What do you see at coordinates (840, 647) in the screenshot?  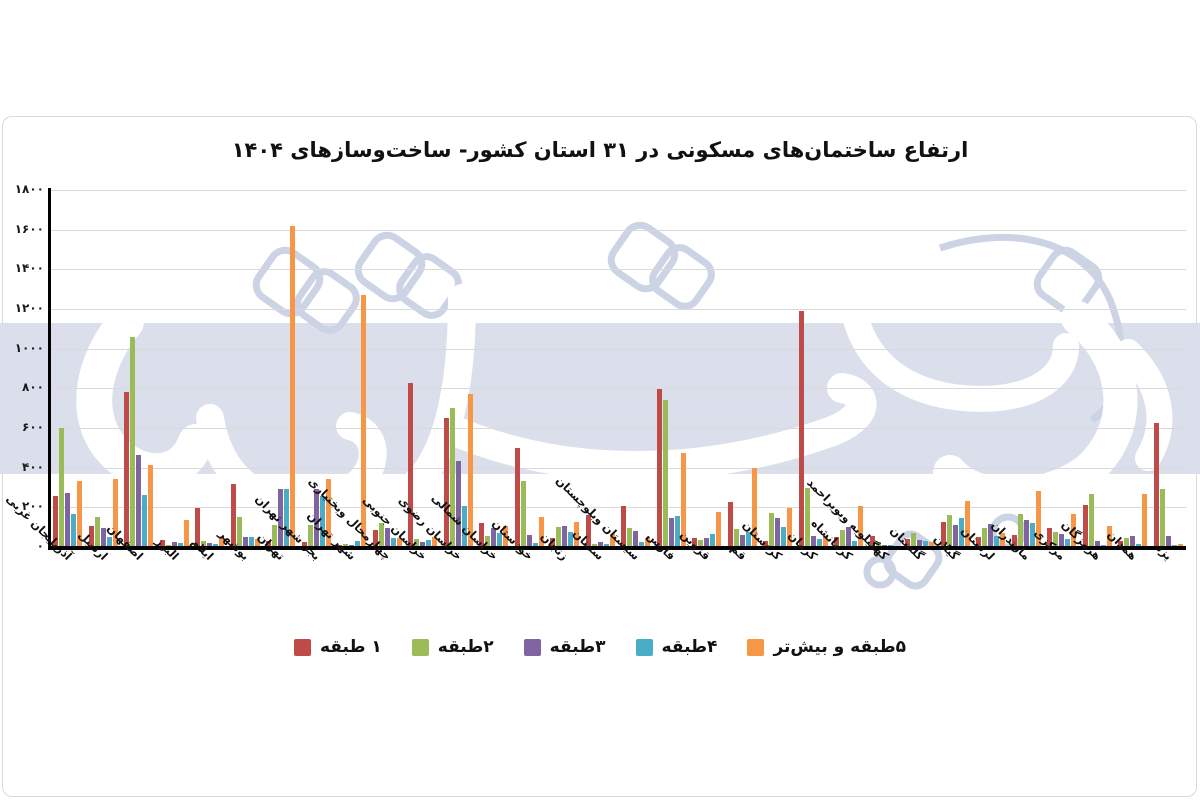 I see `legend-label: ۵طبقه و بیش‌تر` at bounding box center [840, 647].